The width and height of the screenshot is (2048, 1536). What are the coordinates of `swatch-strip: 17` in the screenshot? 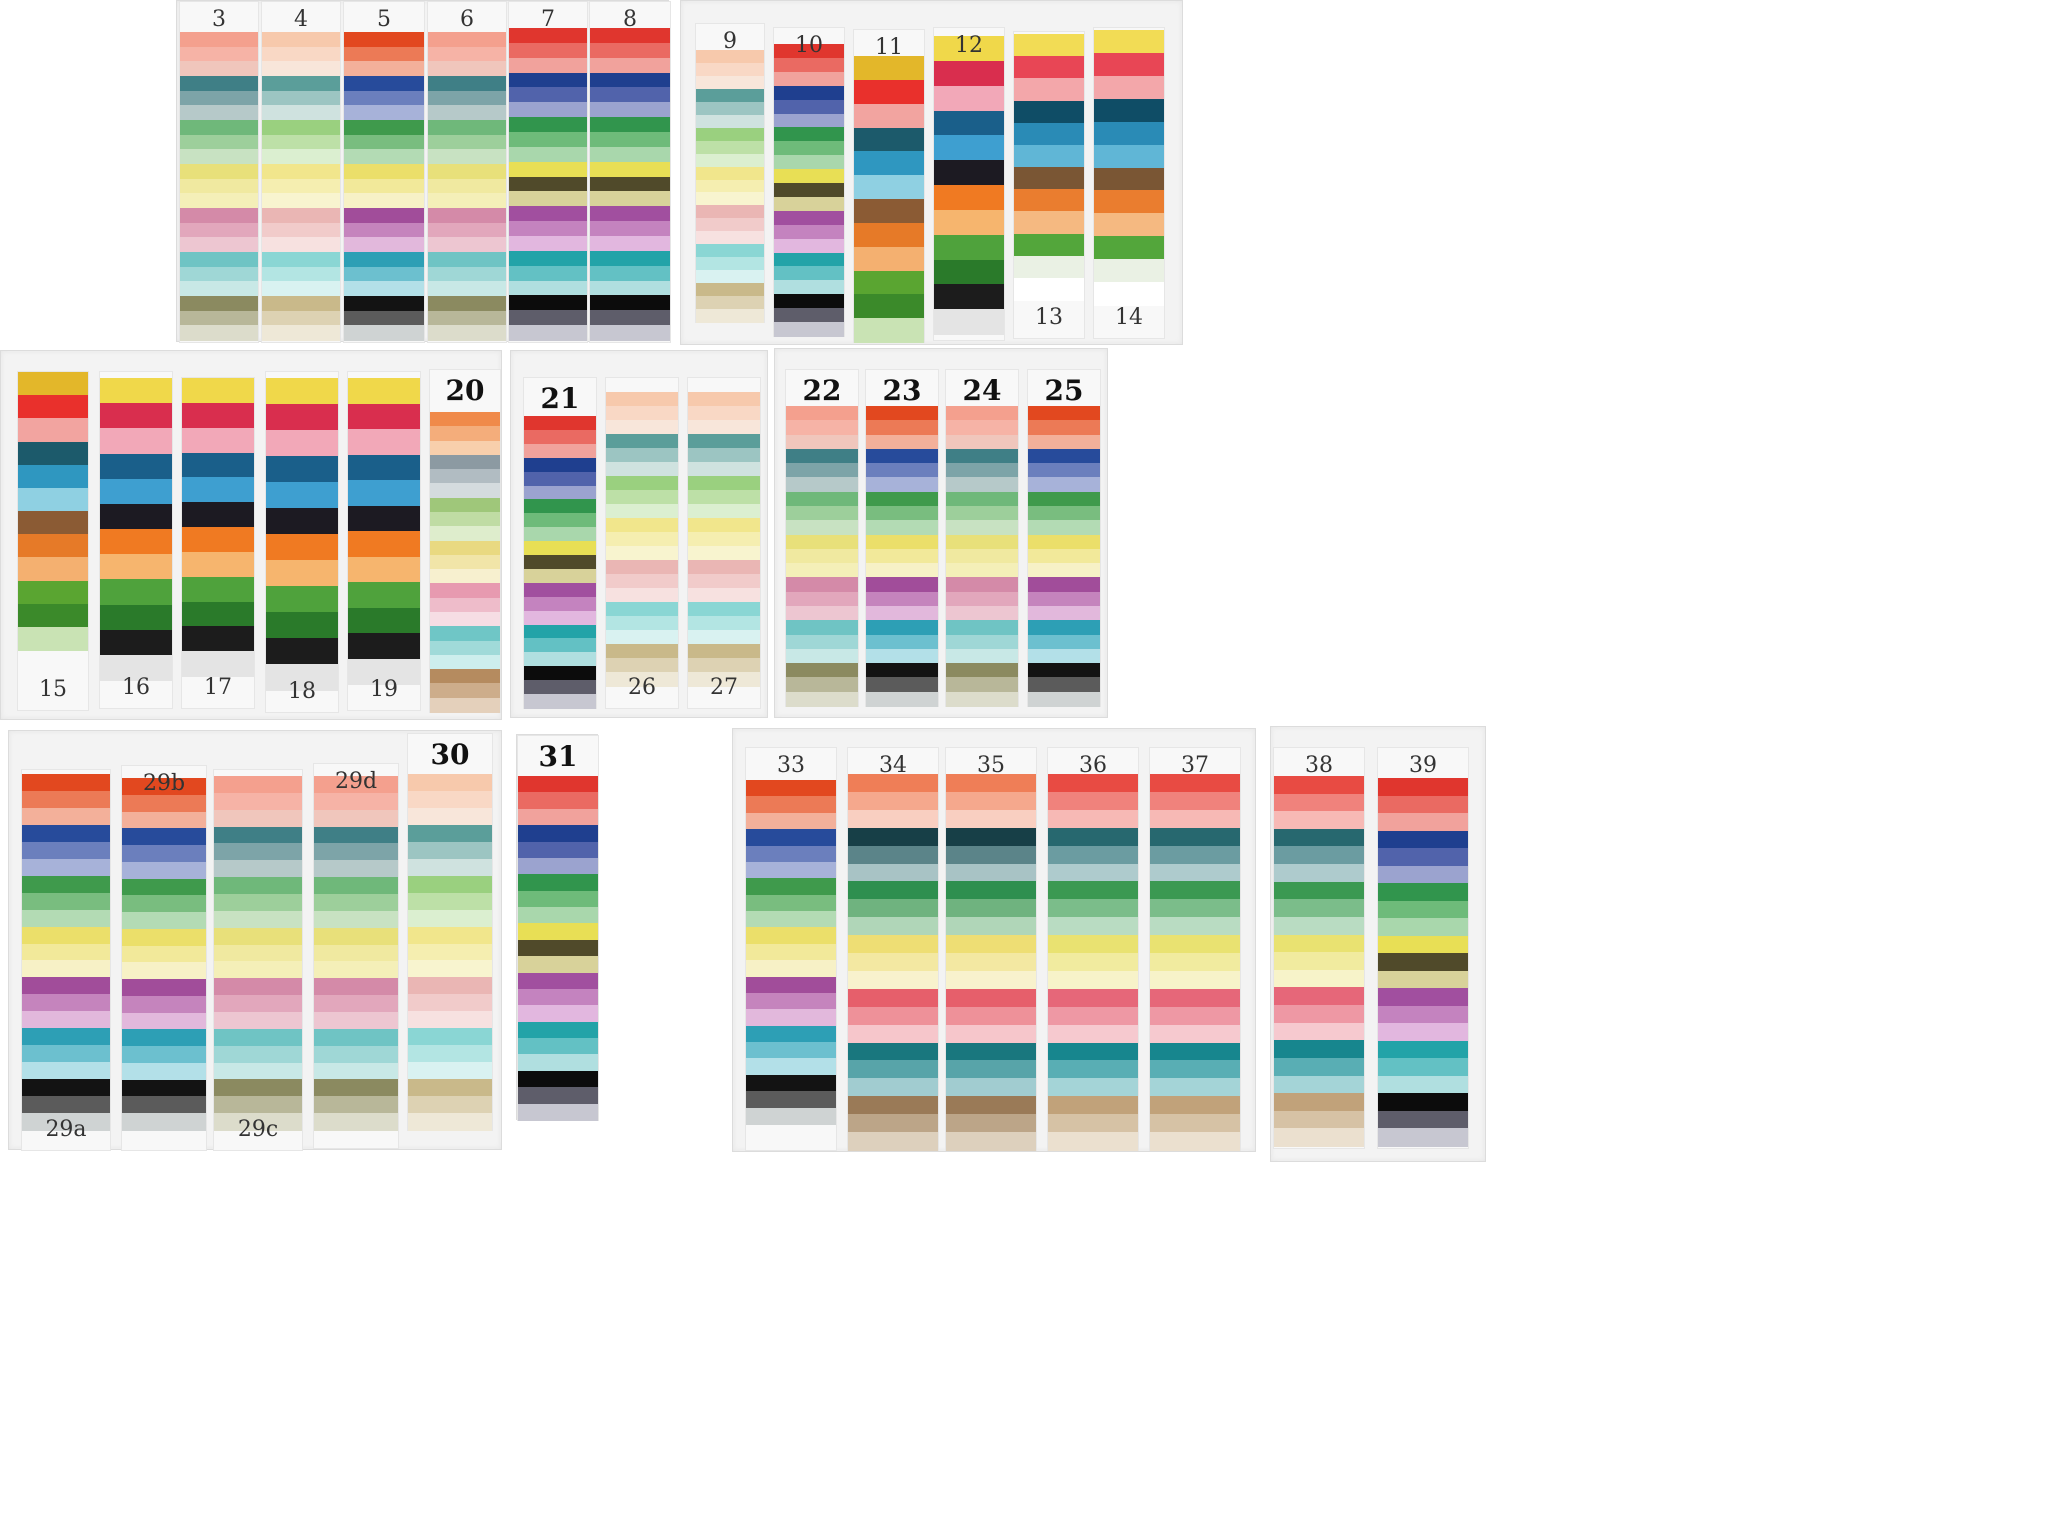 It's located at (218, 543).